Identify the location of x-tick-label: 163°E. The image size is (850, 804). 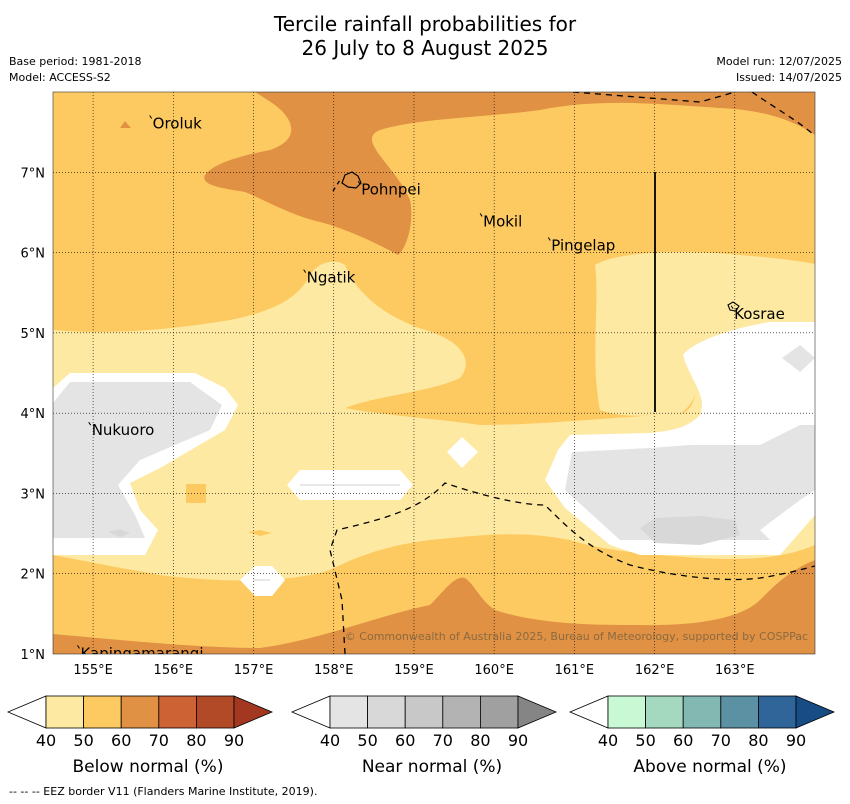
(735, 670).